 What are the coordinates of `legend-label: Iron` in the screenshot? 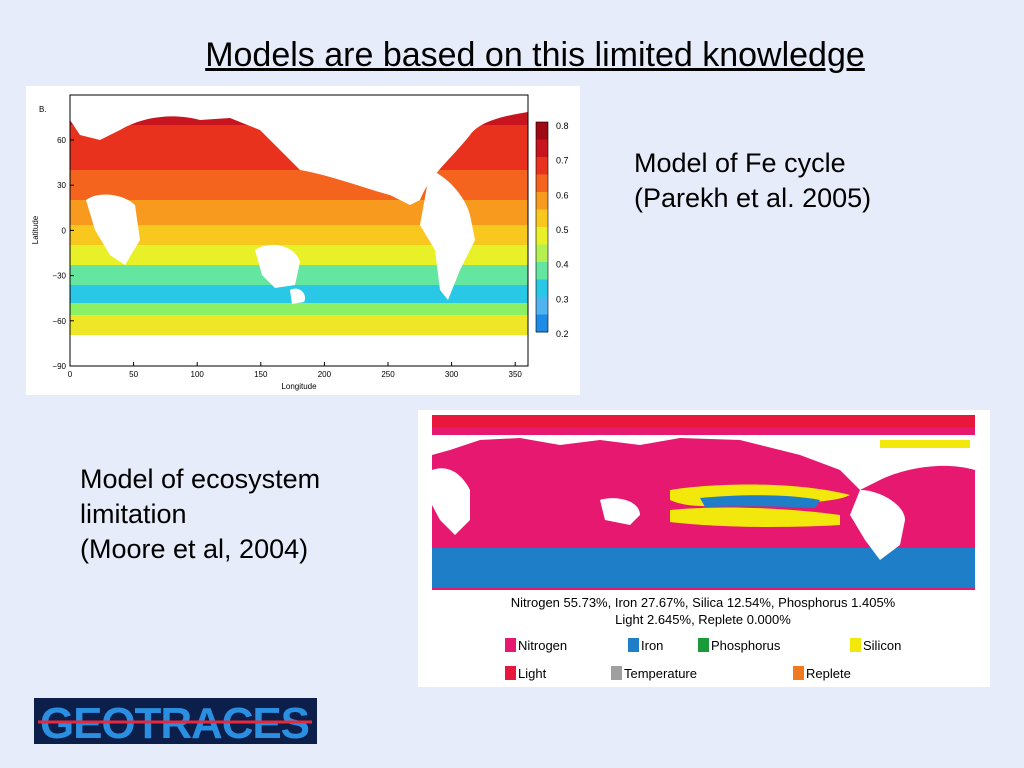 It's located at (652, 645).